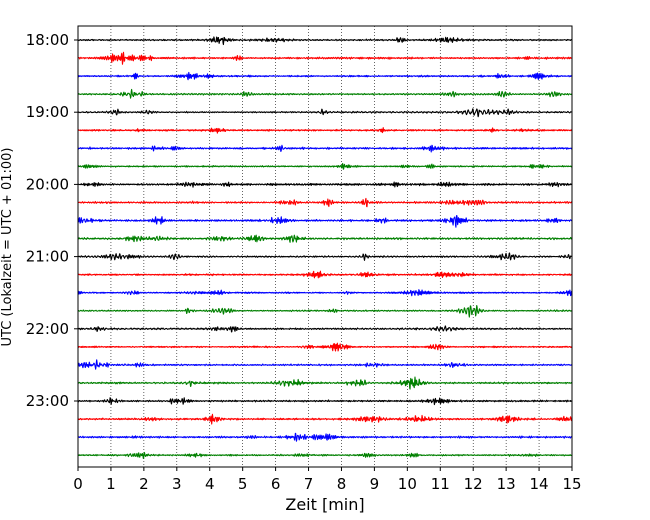  Describe the element at coordinates (210, 484) in the screenshot. I see `x-tick-label: 4` at that location.